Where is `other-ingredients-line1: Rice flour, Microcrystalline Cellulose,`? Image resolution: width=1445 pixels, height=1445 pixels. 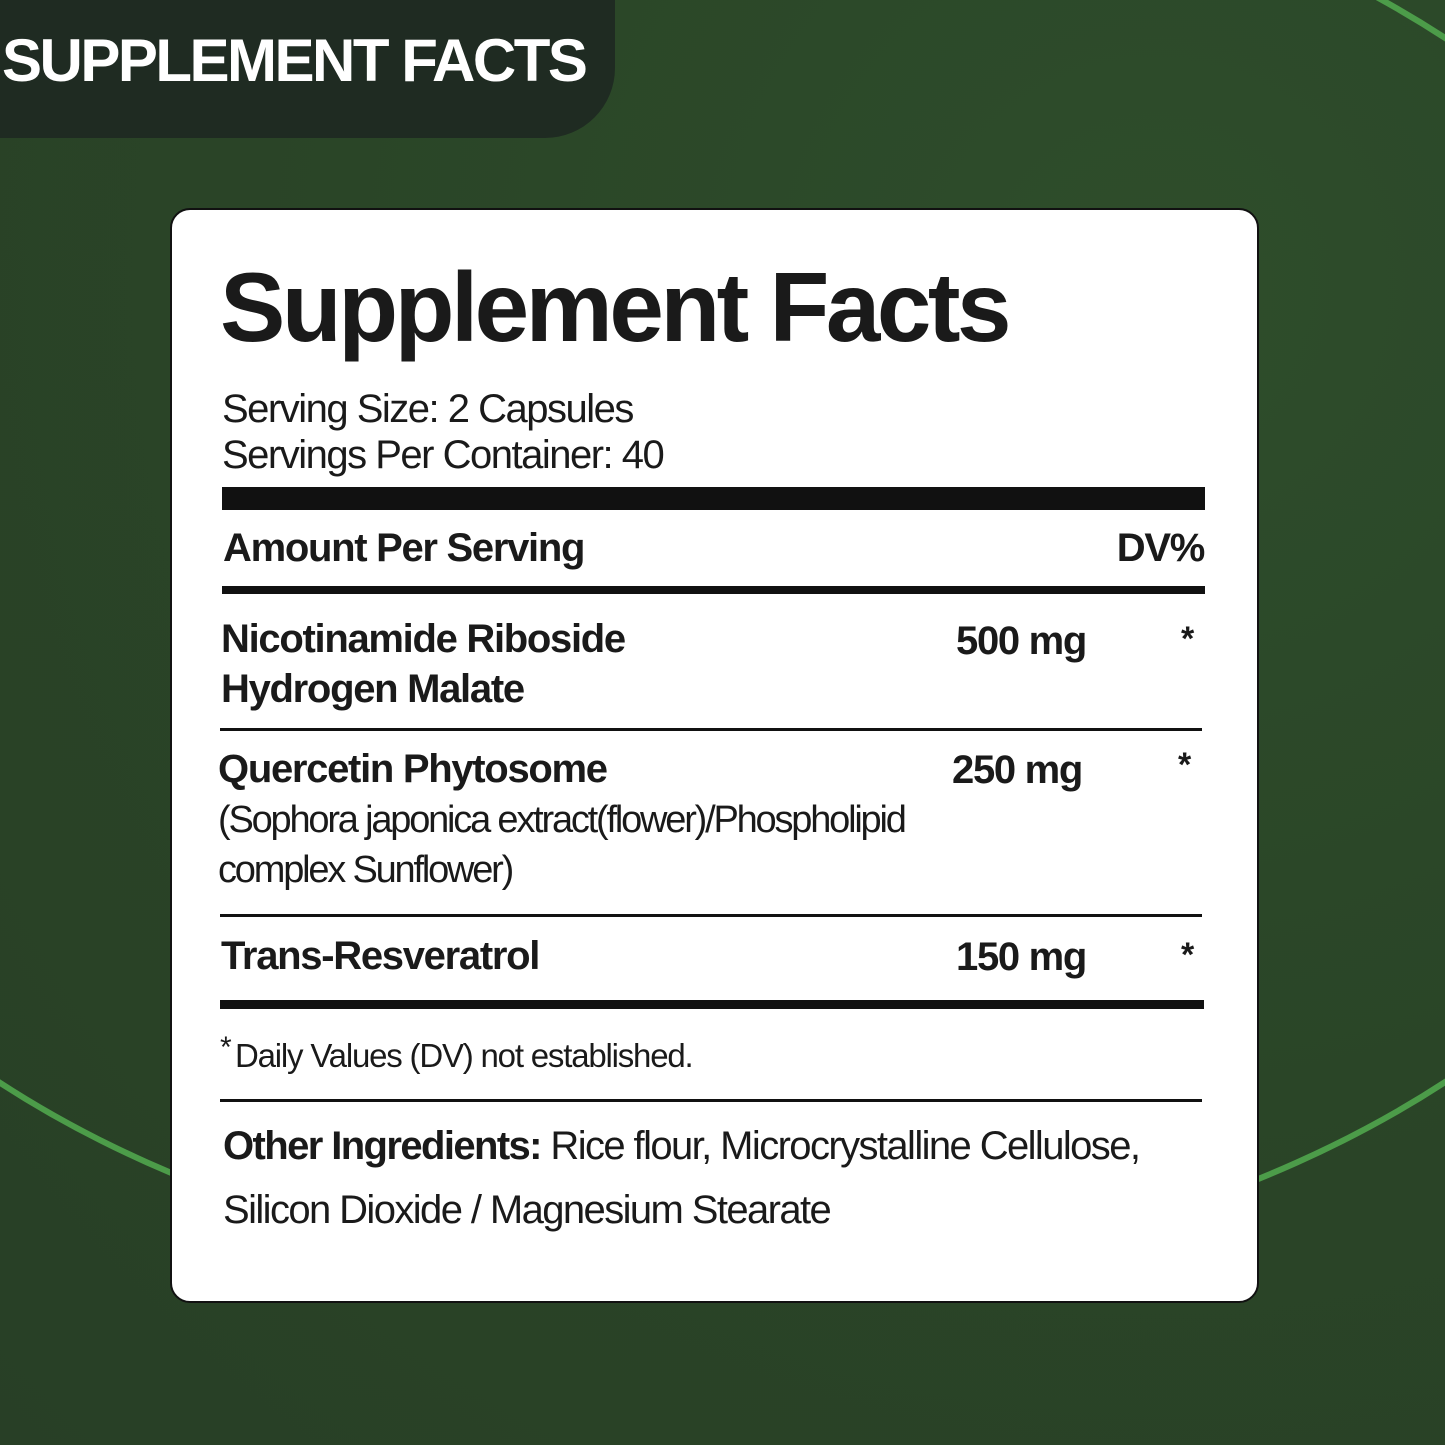 other-ingredients-line1: Rice flour, Microcrystalline Cellulose, is located at coordinates (840, 1146).